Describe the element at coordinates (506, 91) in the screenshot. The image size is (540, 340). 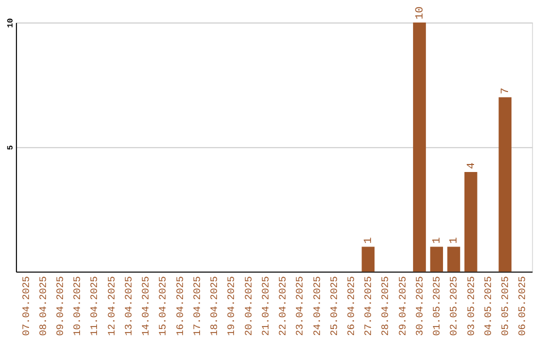
I see `data-label: 7` at that location.